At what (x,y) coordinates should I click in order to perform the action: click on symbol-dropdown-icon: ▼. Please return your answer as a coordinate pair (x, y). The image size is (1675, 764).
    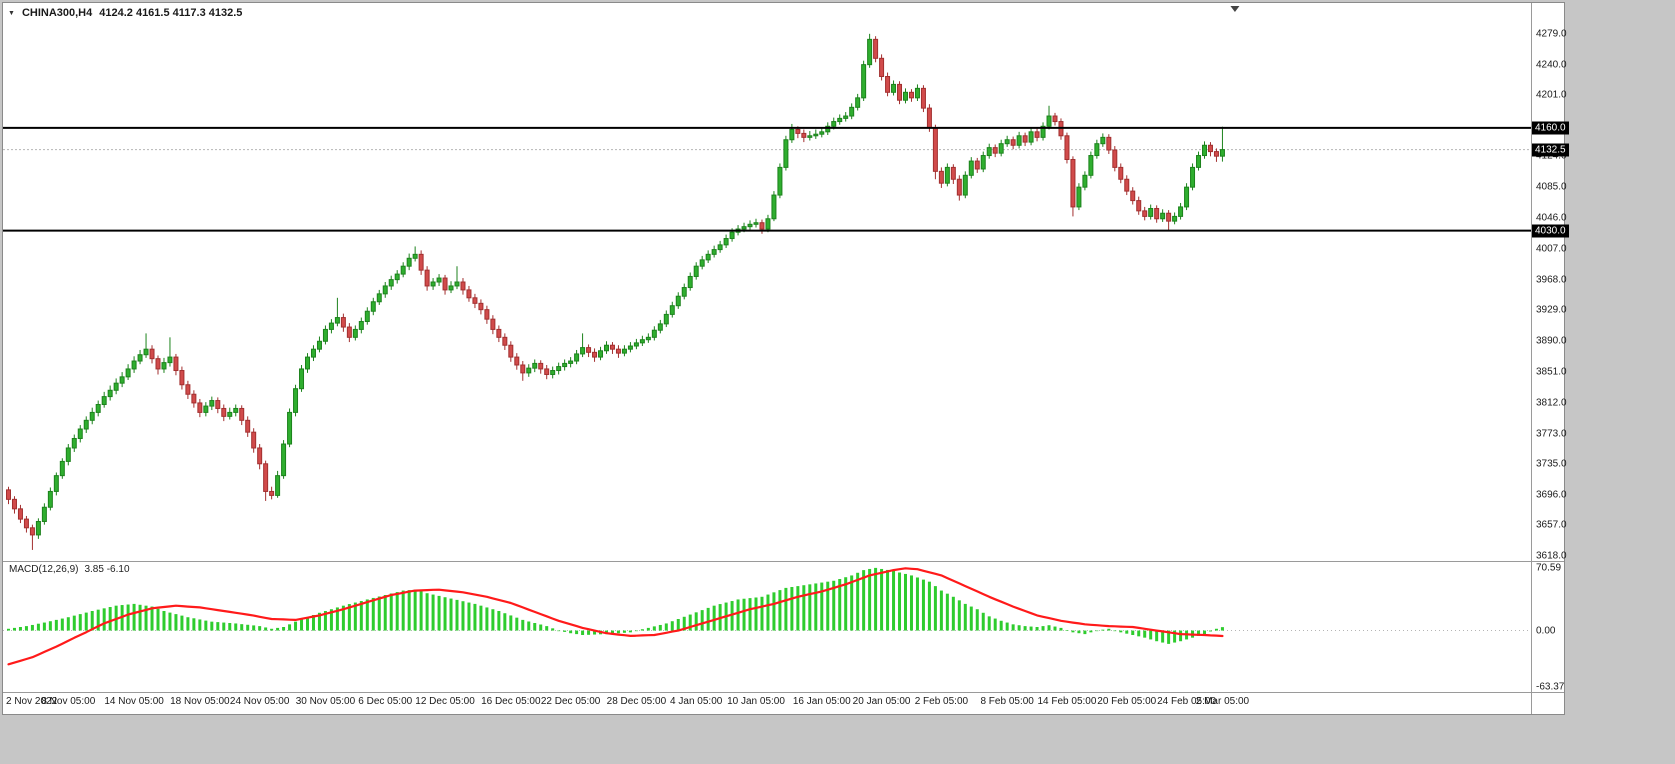
    Looking at the image, I should click on (11, 13).